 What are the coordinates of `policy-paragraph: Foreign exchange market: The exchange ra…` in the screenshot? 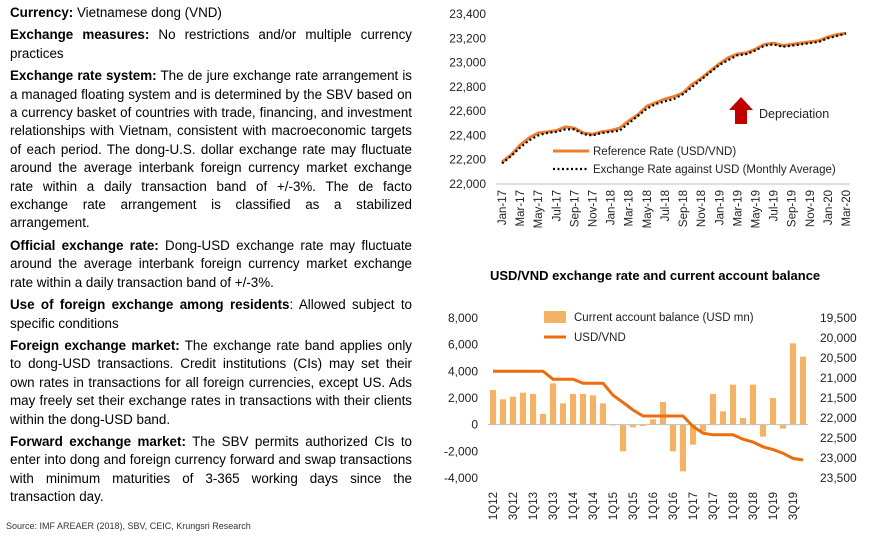 It's located at (211, 383).